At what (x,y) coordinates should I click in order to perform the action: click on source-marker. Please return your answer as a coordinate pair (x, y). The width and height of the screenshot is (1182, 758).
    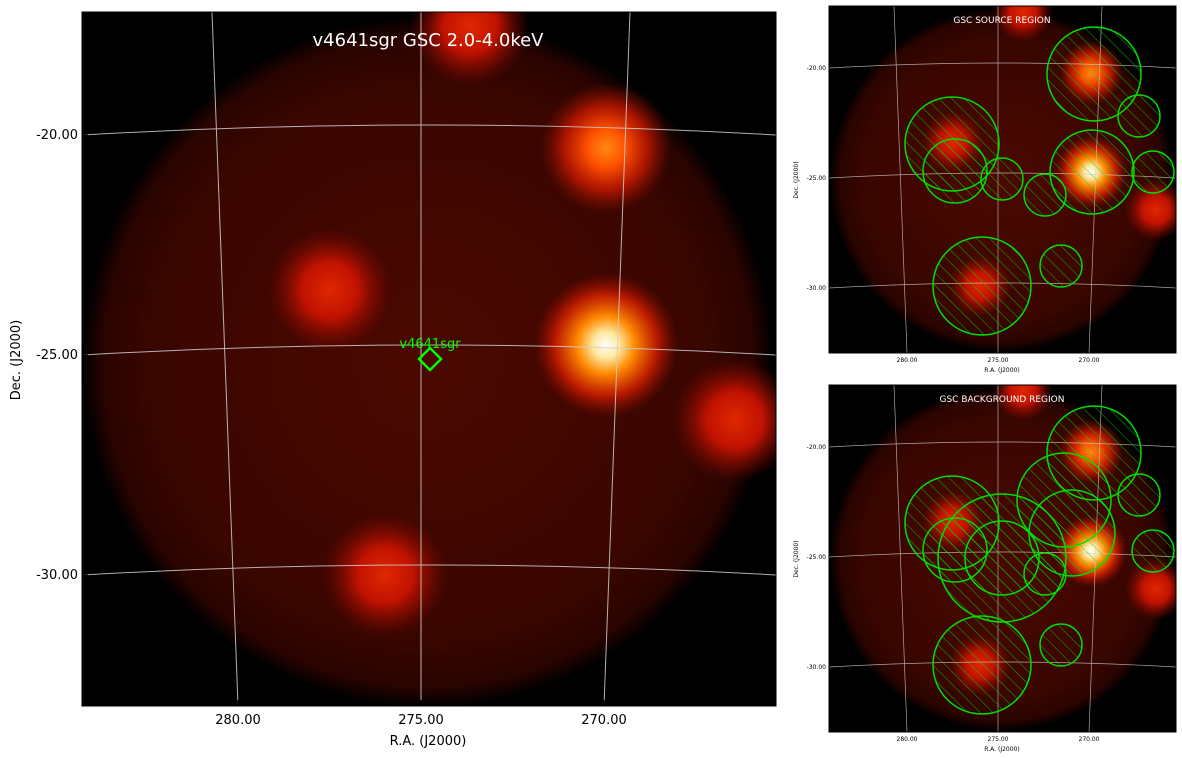
    Looking at the image, I should click on (430, 359).